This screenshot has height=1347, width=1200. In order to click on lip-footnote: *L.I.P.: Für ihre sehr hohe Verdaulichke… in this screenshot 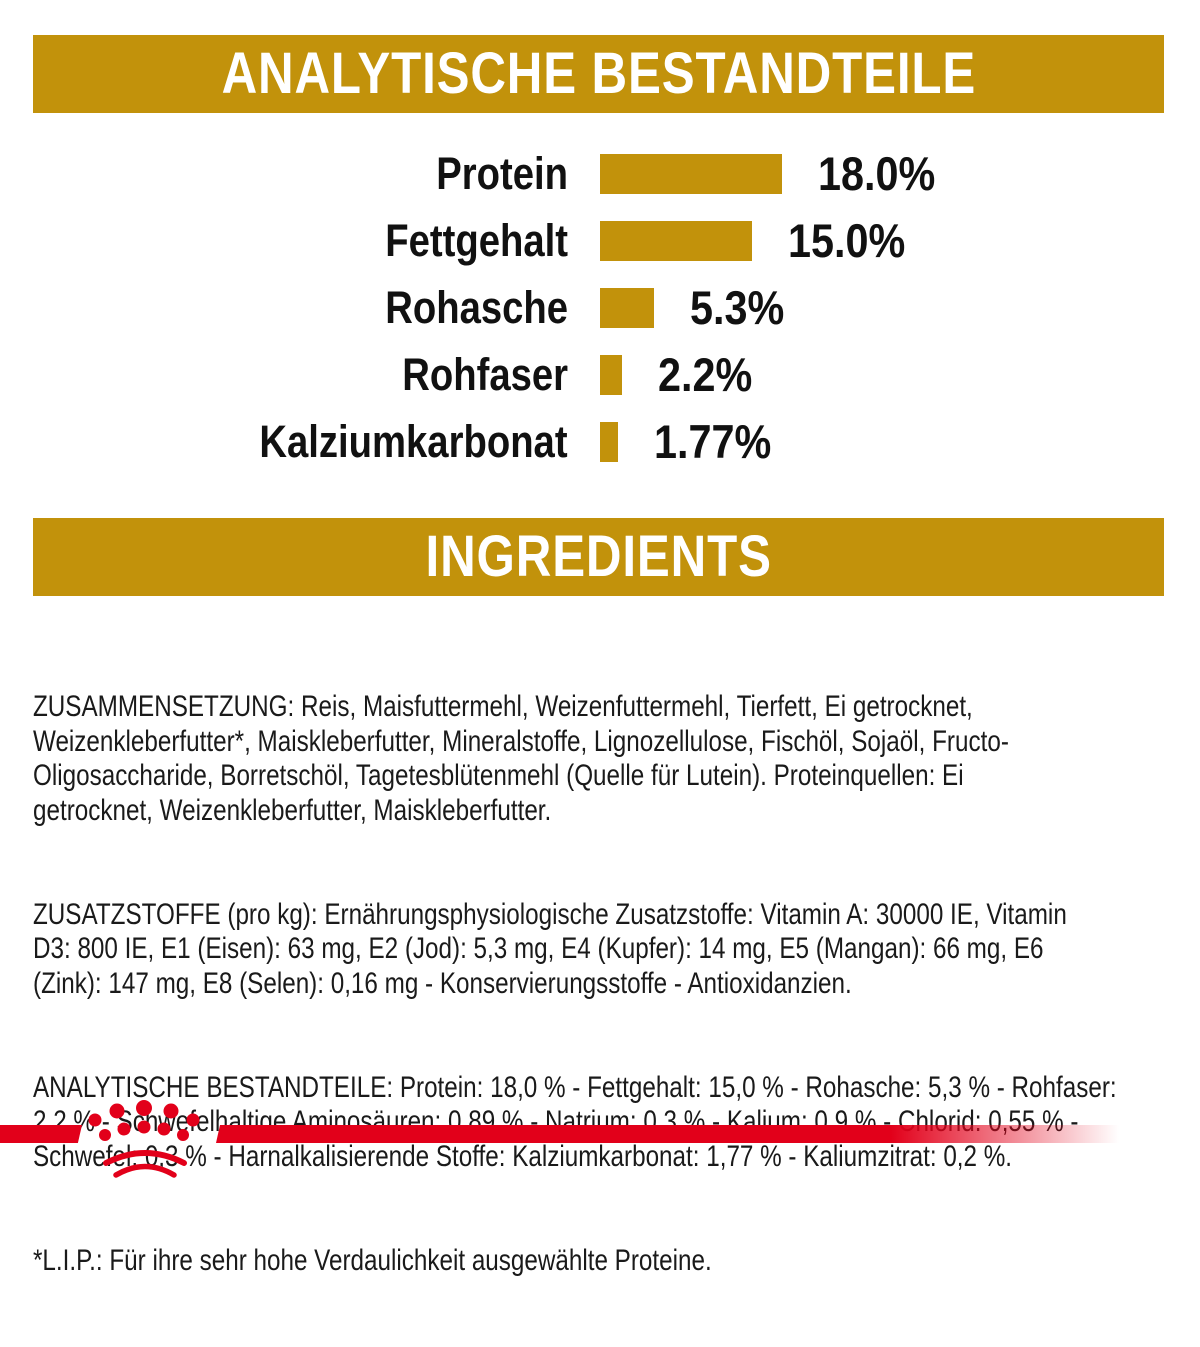, I will do `click(372, 1260)`.